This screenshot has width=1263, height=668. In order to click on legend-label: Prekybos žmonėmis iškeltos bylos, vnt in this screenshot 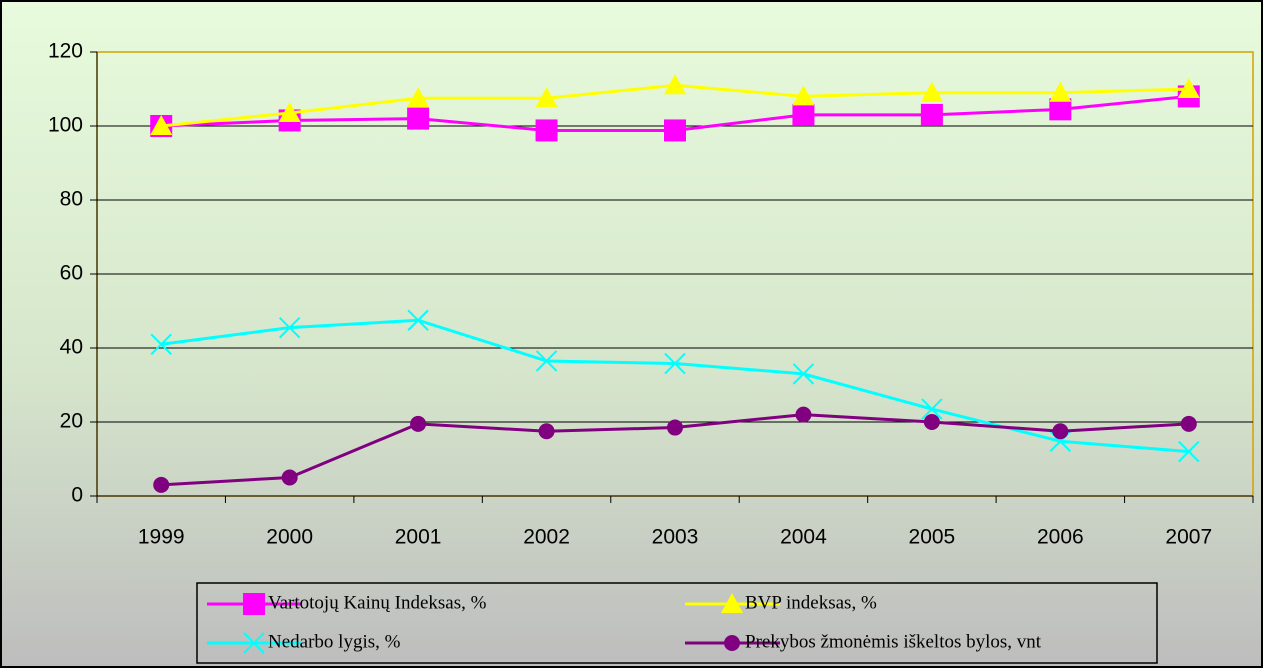, I will do `click(893, 641)`.